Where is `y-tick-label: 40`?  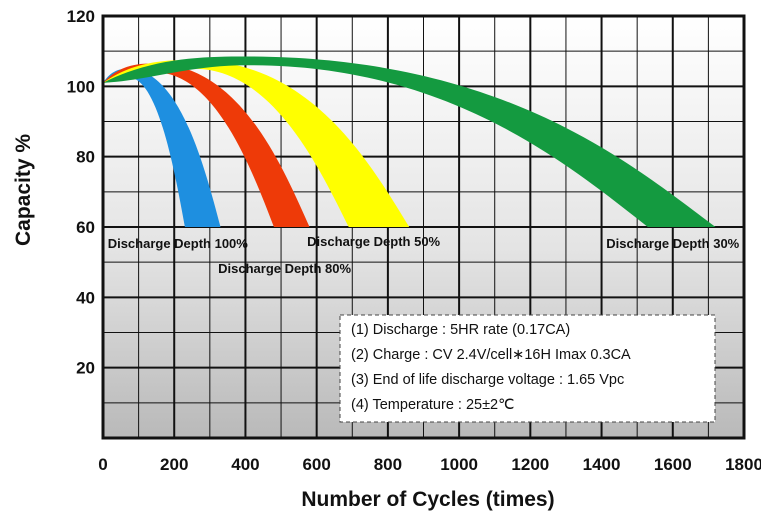
y-tick-label: 40 is located at coordinates (85, 297).